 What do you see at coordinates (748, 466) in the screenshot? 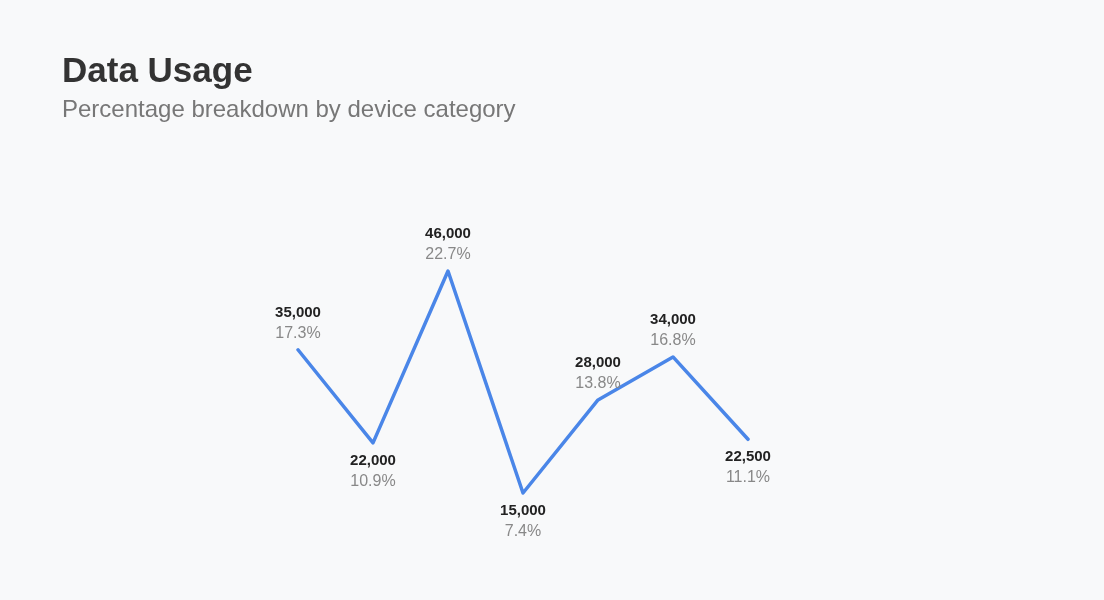
I see `data-label: 22,500 11.1%` at bounding box center [748, 466].